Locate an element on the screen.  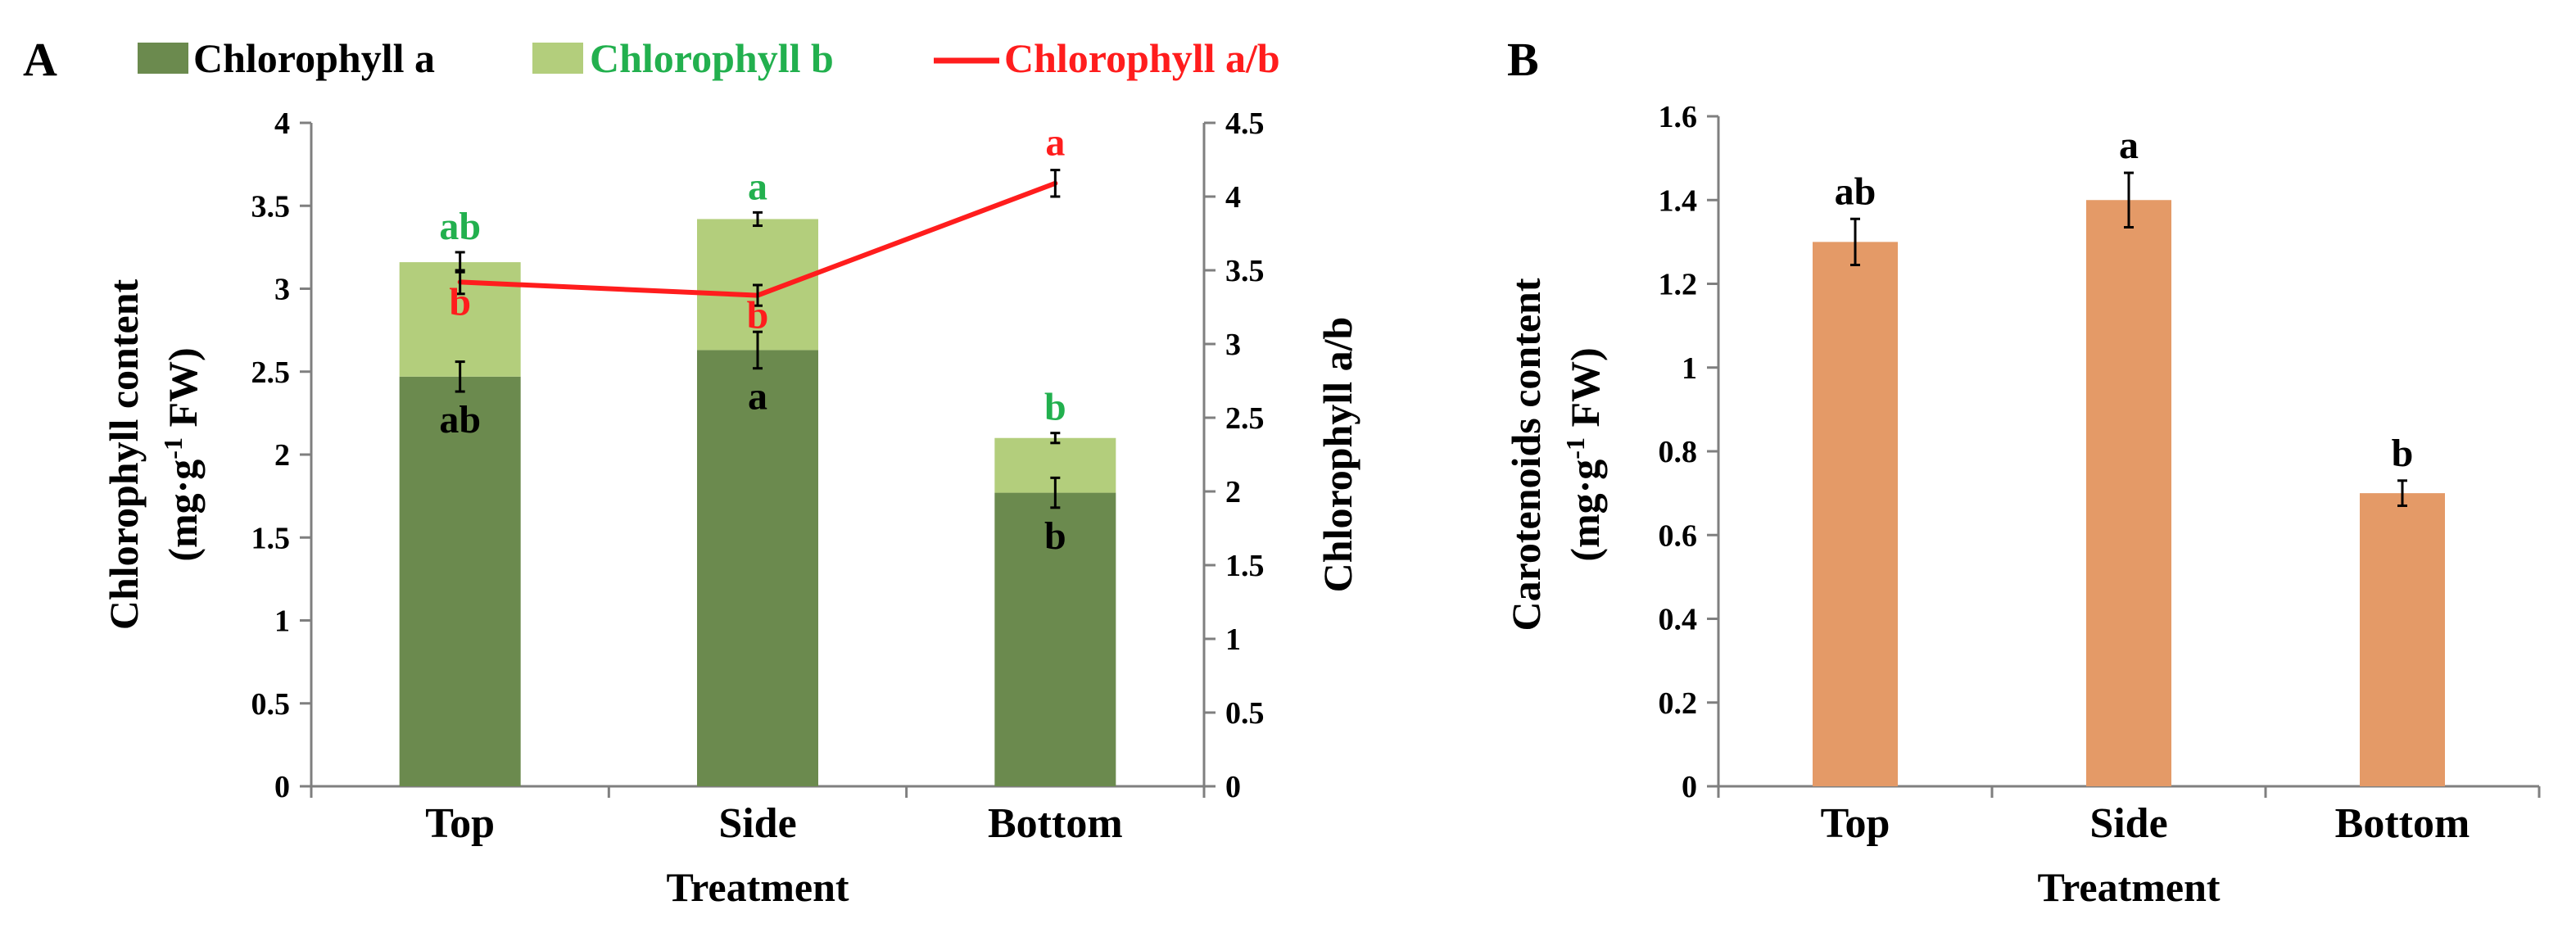
sig-letter-carotenoids-top: ab is located at coordinates (1856, 191).